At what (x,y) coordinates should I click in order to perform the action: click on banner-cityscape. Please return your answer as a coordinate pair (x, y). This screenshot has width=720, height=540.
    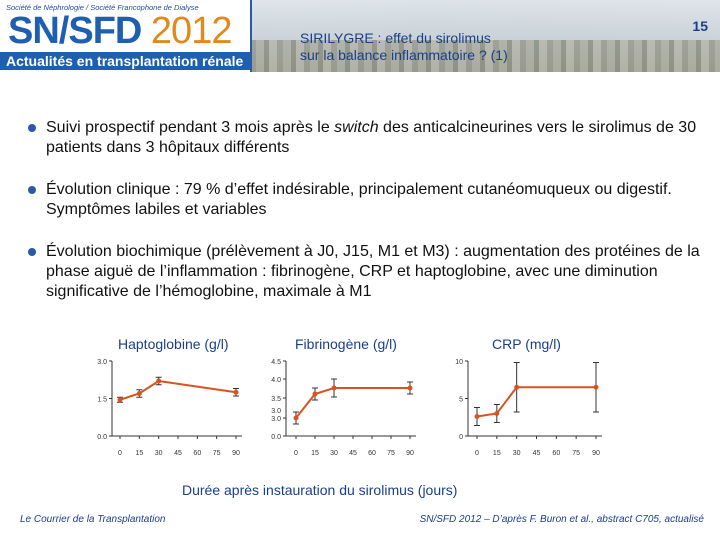
    Looking at the image, I should click on (485, 56).